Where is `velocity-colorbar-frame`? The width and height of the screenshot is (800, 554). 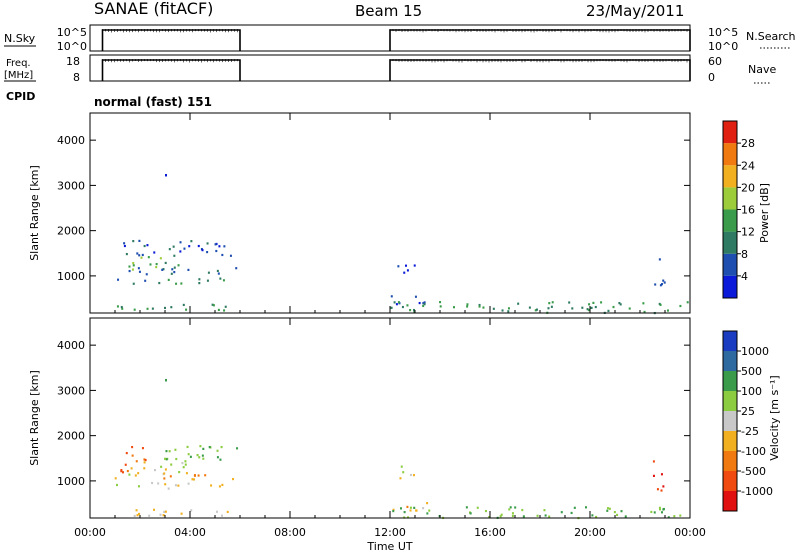 velocity-colorbar-frame is located at coordinates (730, 421).